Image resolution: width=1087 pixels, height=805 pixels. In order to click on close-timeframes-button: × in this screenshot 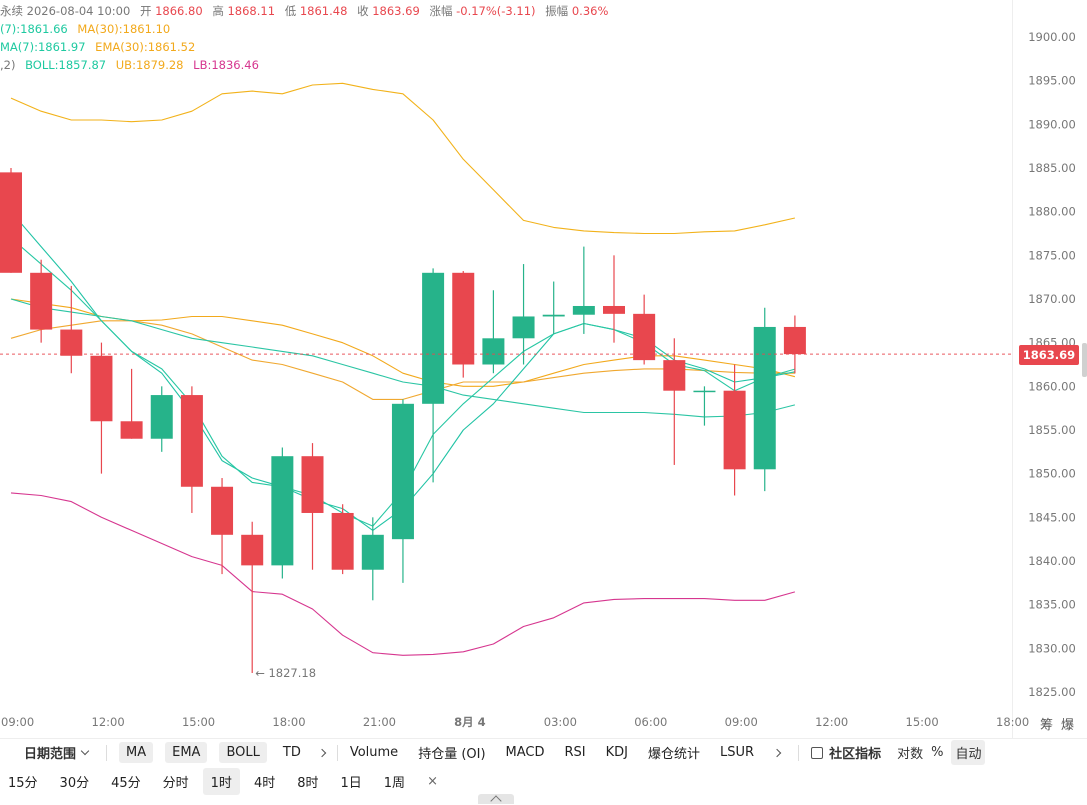, I will do `click(432, 781)`.